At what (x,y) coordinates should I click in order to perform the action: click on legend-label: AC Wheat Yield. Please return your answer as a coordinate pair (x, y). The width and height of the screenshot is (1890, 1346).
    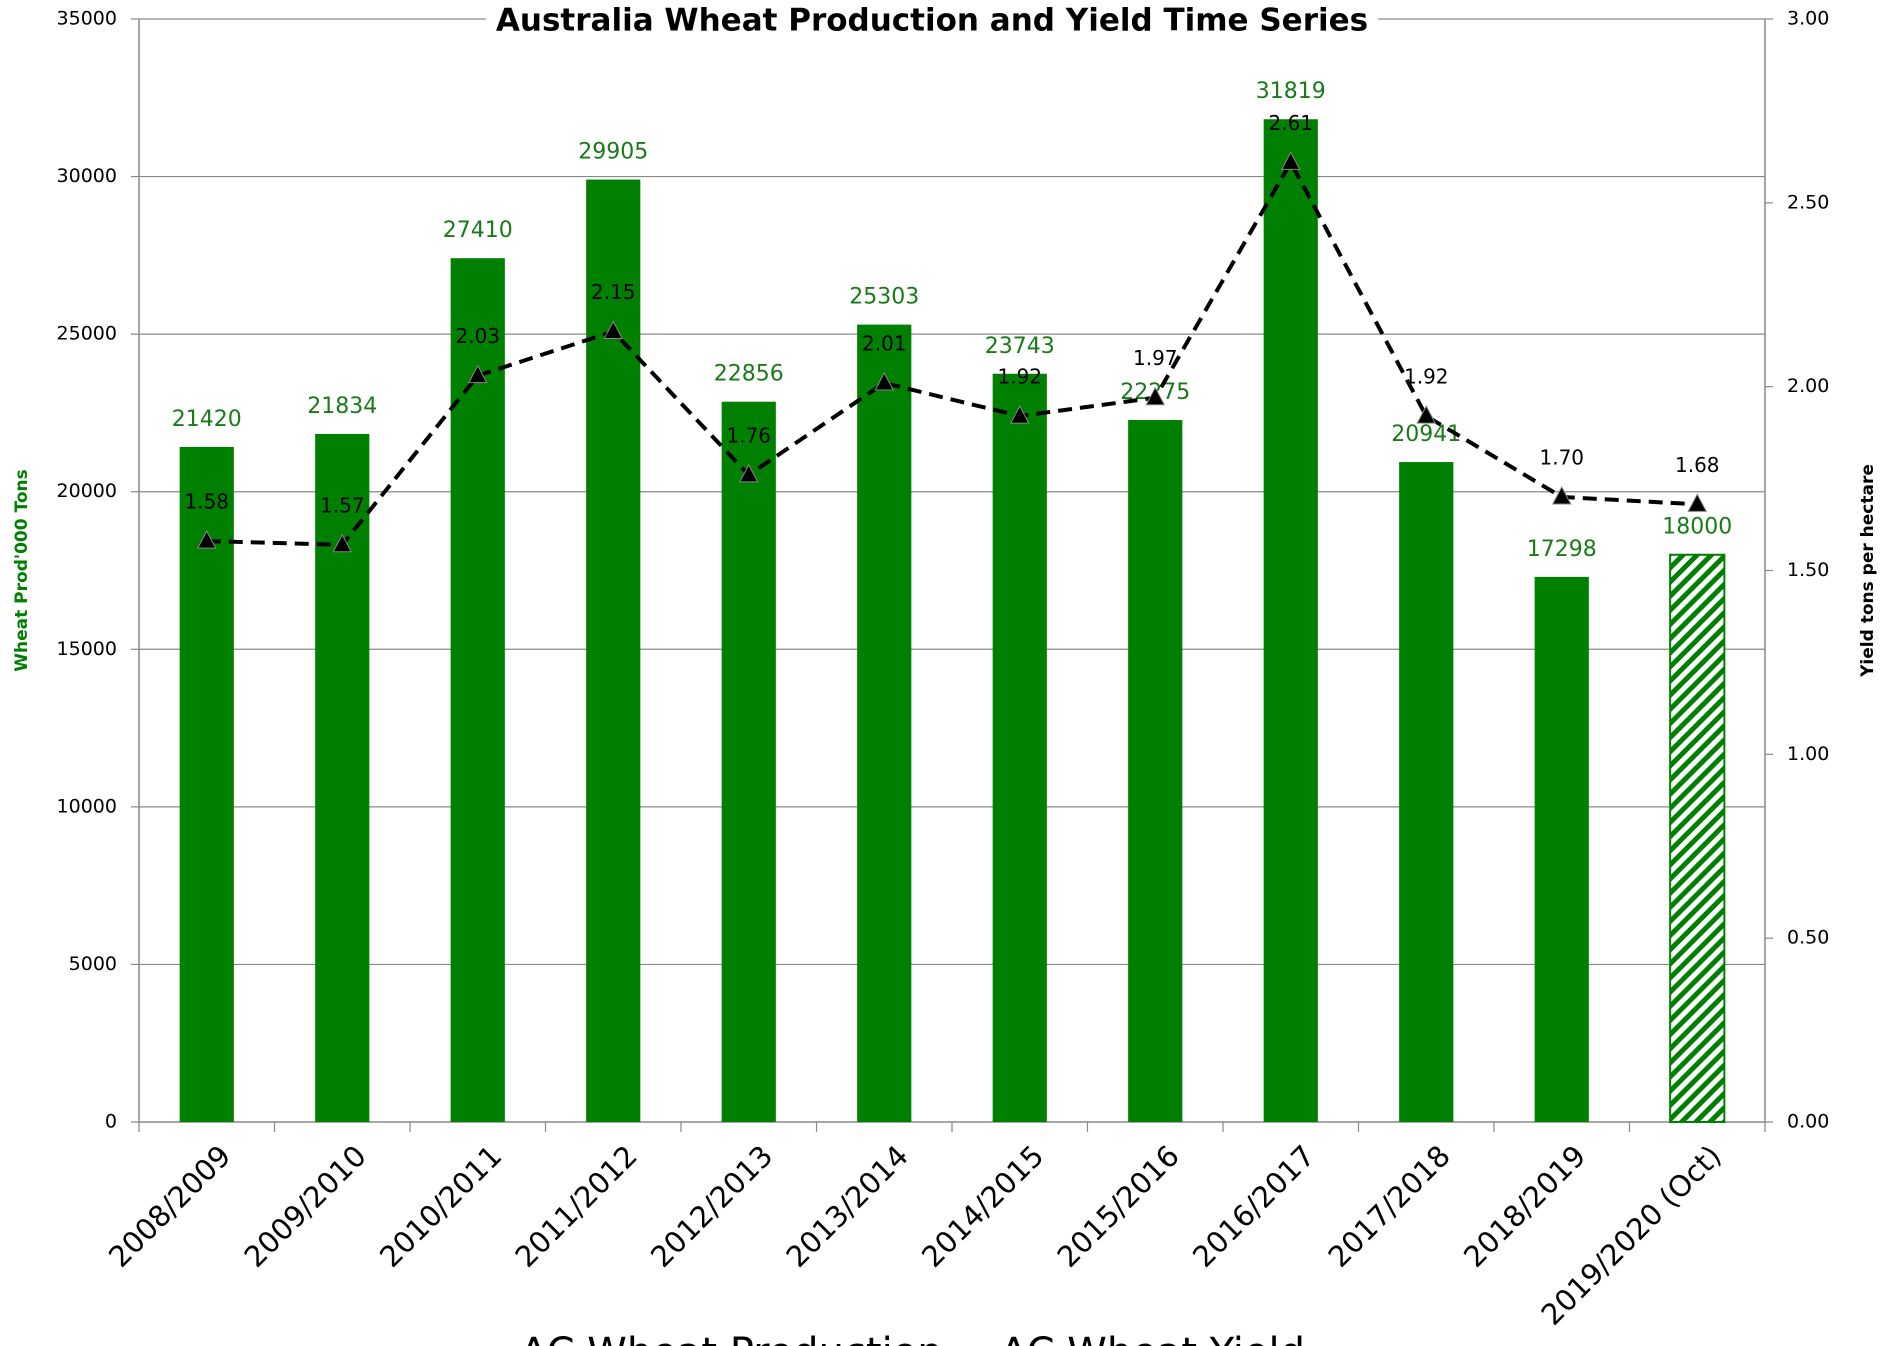
    Looking at the image, I should click on (1152, 1338).